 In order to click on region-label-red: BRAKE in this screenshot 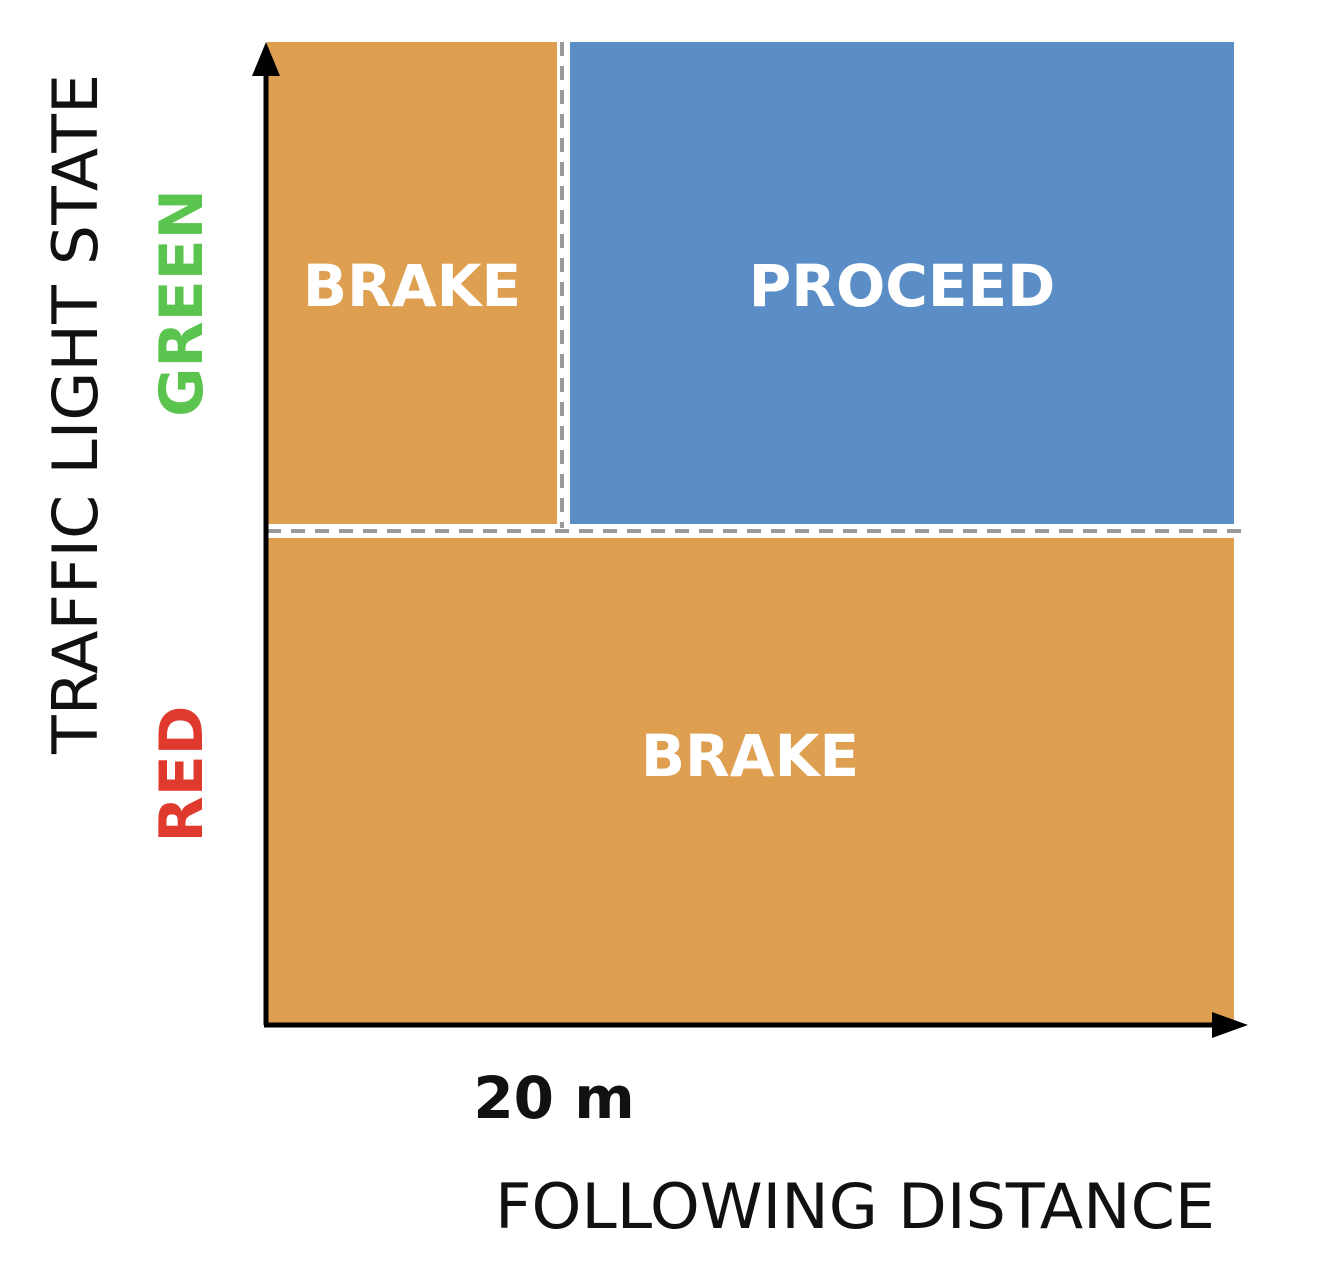, I will do `click(750, 756)`.